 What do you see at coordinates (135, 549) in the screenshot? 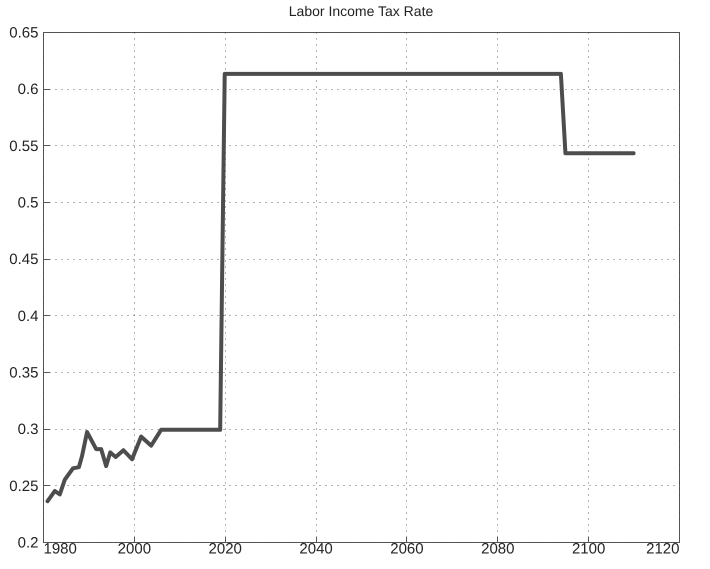
I see `x-tick-label: 2000` at bounding box center [135, 549].